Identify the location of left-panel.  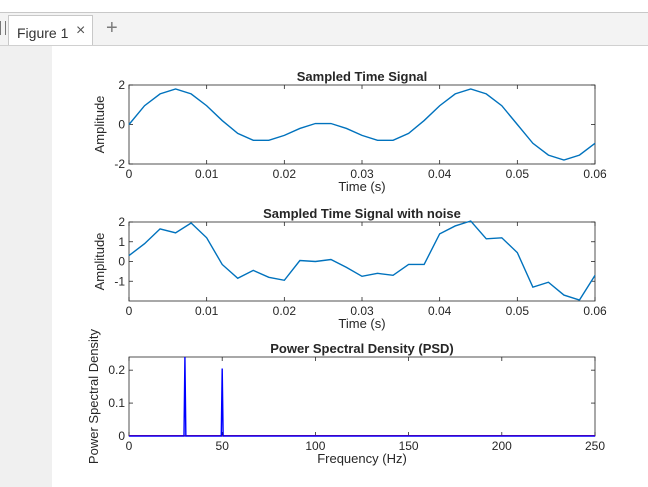
(26, 266).